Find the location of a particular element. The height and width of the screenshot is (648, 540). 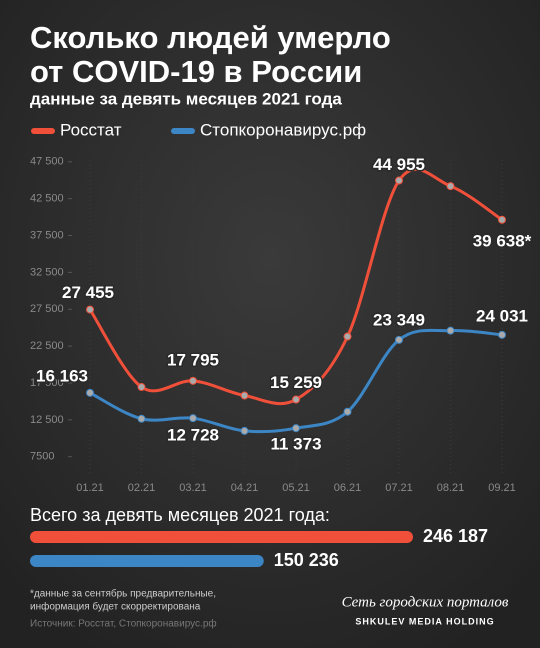

brand: Сеть городских порталов is located at coordinates (425, 602).